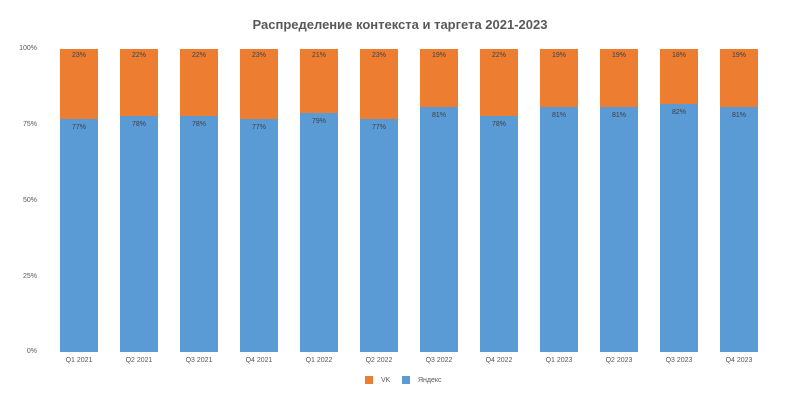  What do you see at coordinates (79, 360) in the screenshot?
I see `x-tick-label: Q1 2021` at bounding box center [79, 360].